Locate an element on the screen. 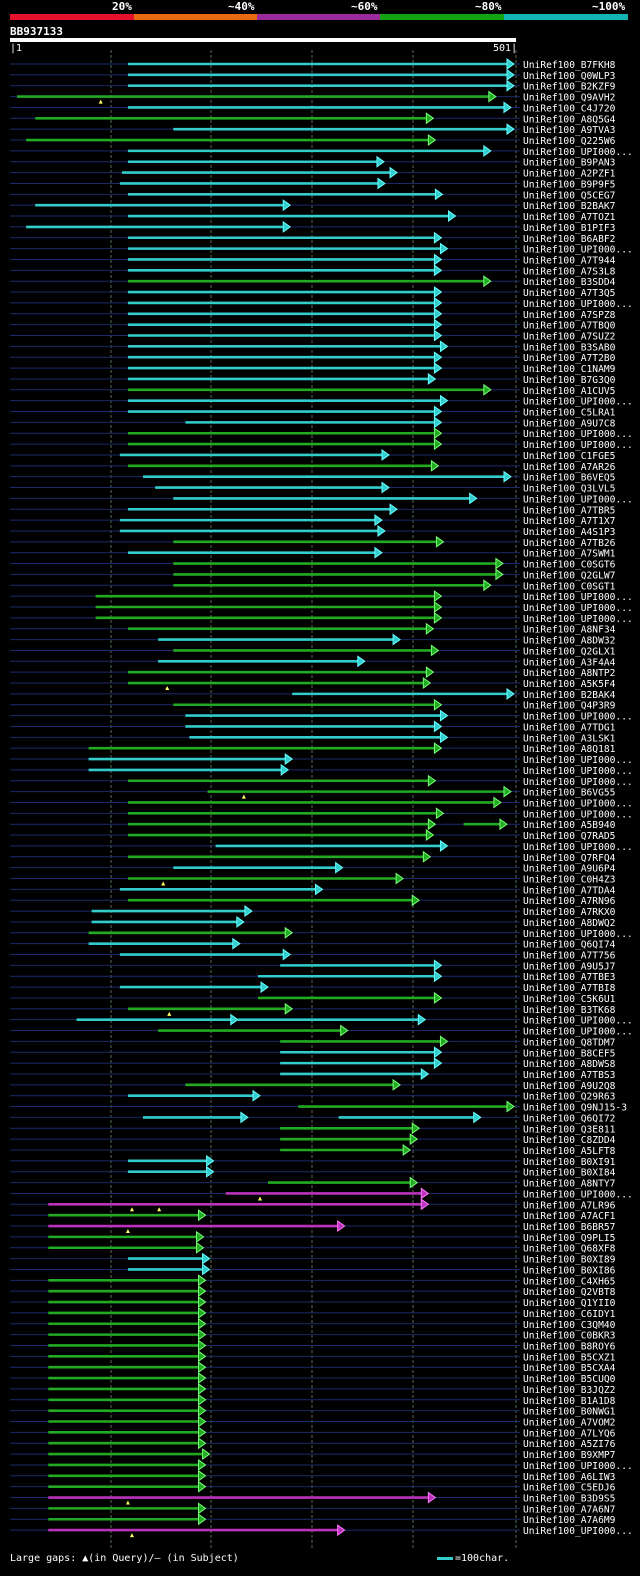 The height and width of the screenshot is (1576, 640). hit-row: UniRef100_A5B940 is located at coordinates (313, 824).